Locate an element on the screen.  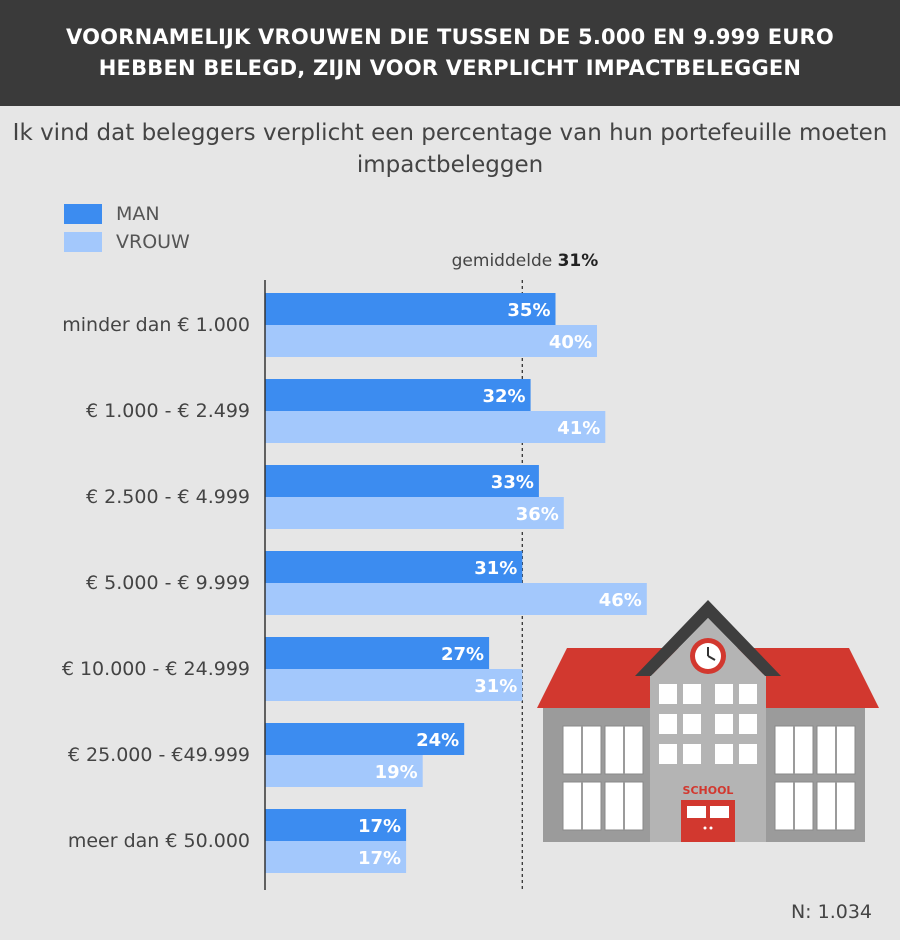
category-label: € 2.500 - € 4.999 is located at coordinates (168, 497).